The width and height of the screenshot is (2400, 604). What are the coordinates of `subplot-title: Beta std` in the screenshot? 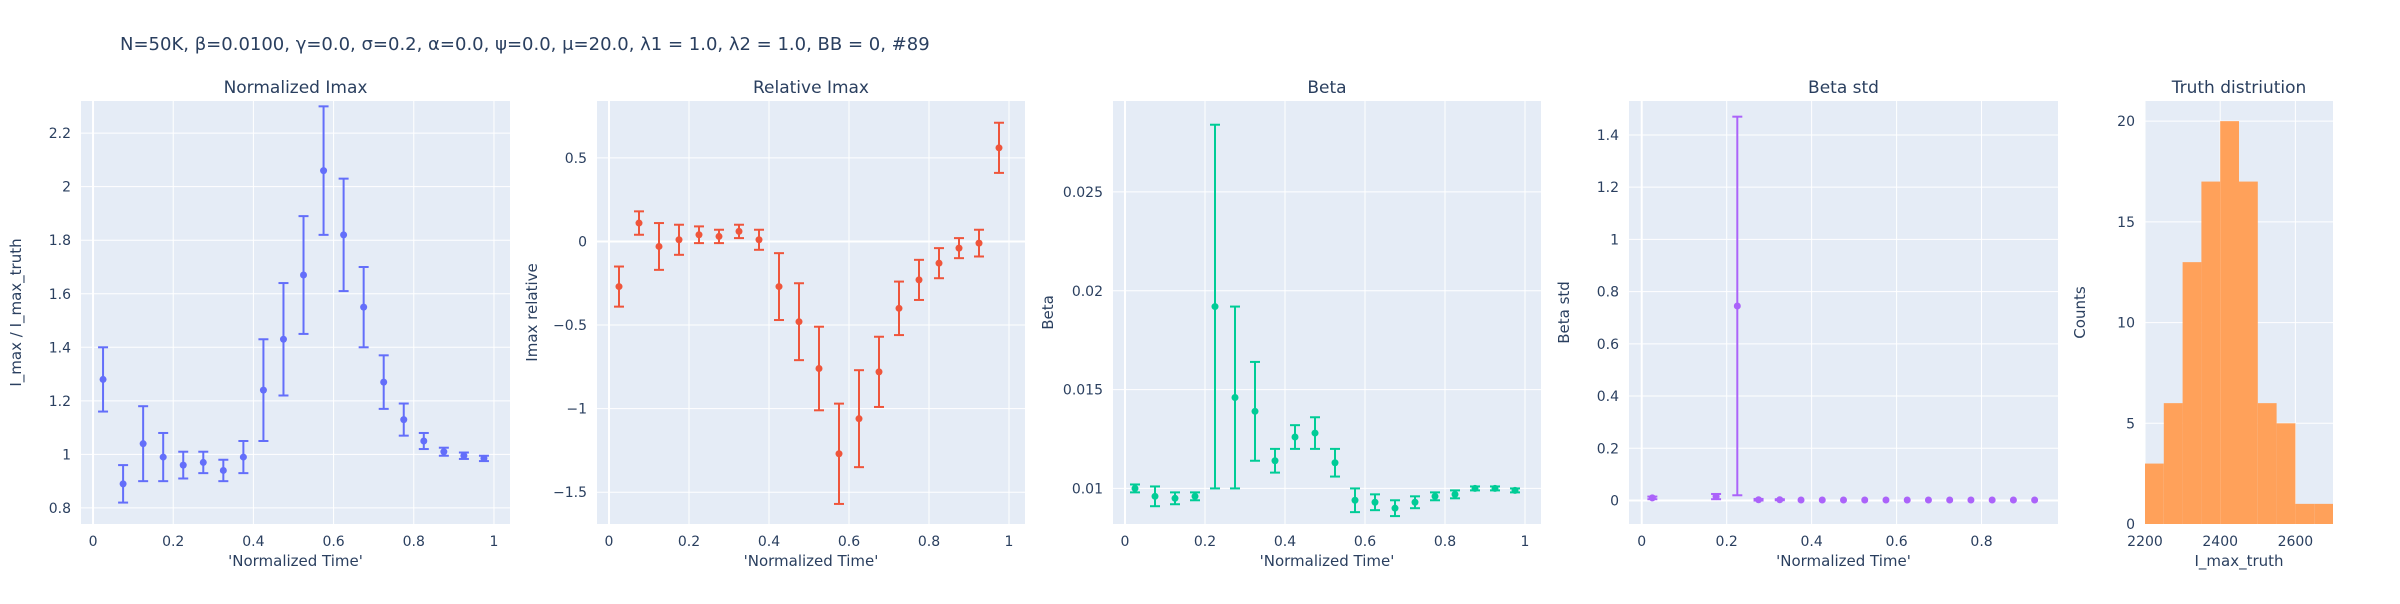 It's located at (1843, 88).